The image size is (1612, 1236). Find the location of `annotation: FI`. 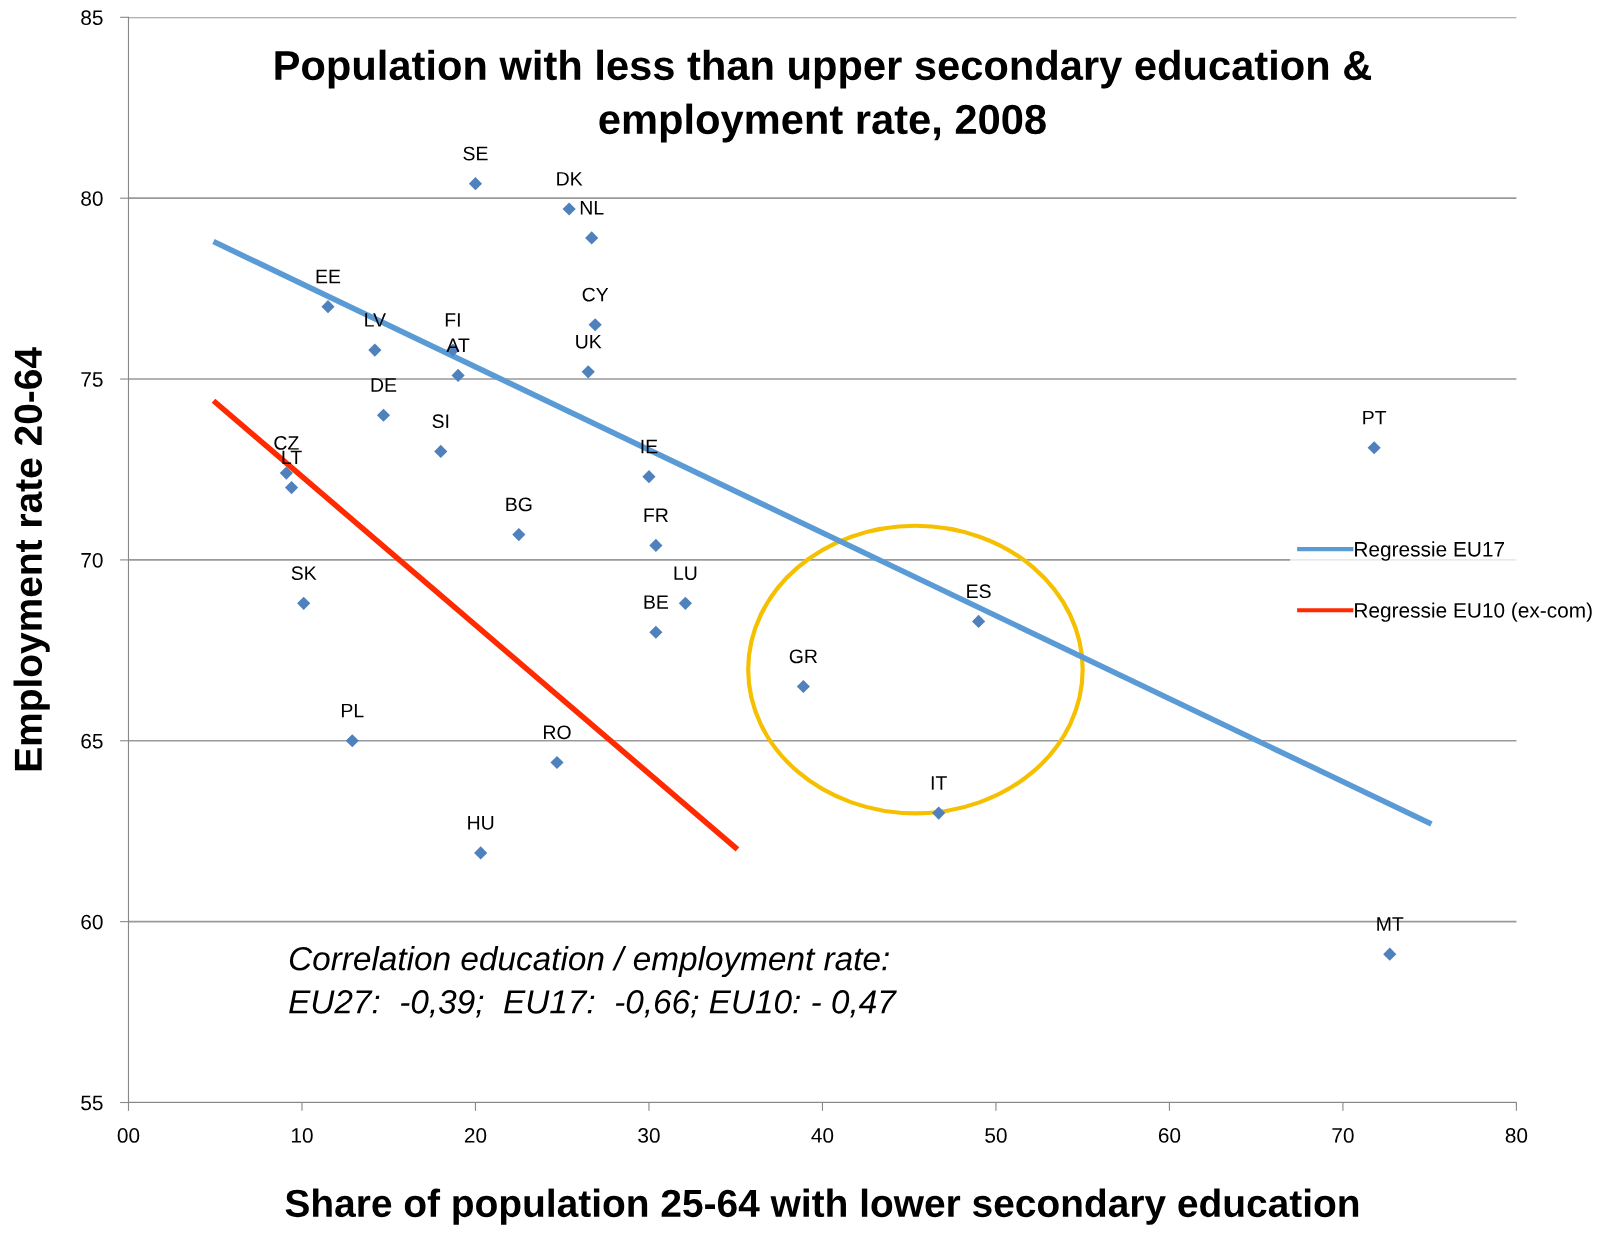

annotation: FI is located at coordinates (452, 320).